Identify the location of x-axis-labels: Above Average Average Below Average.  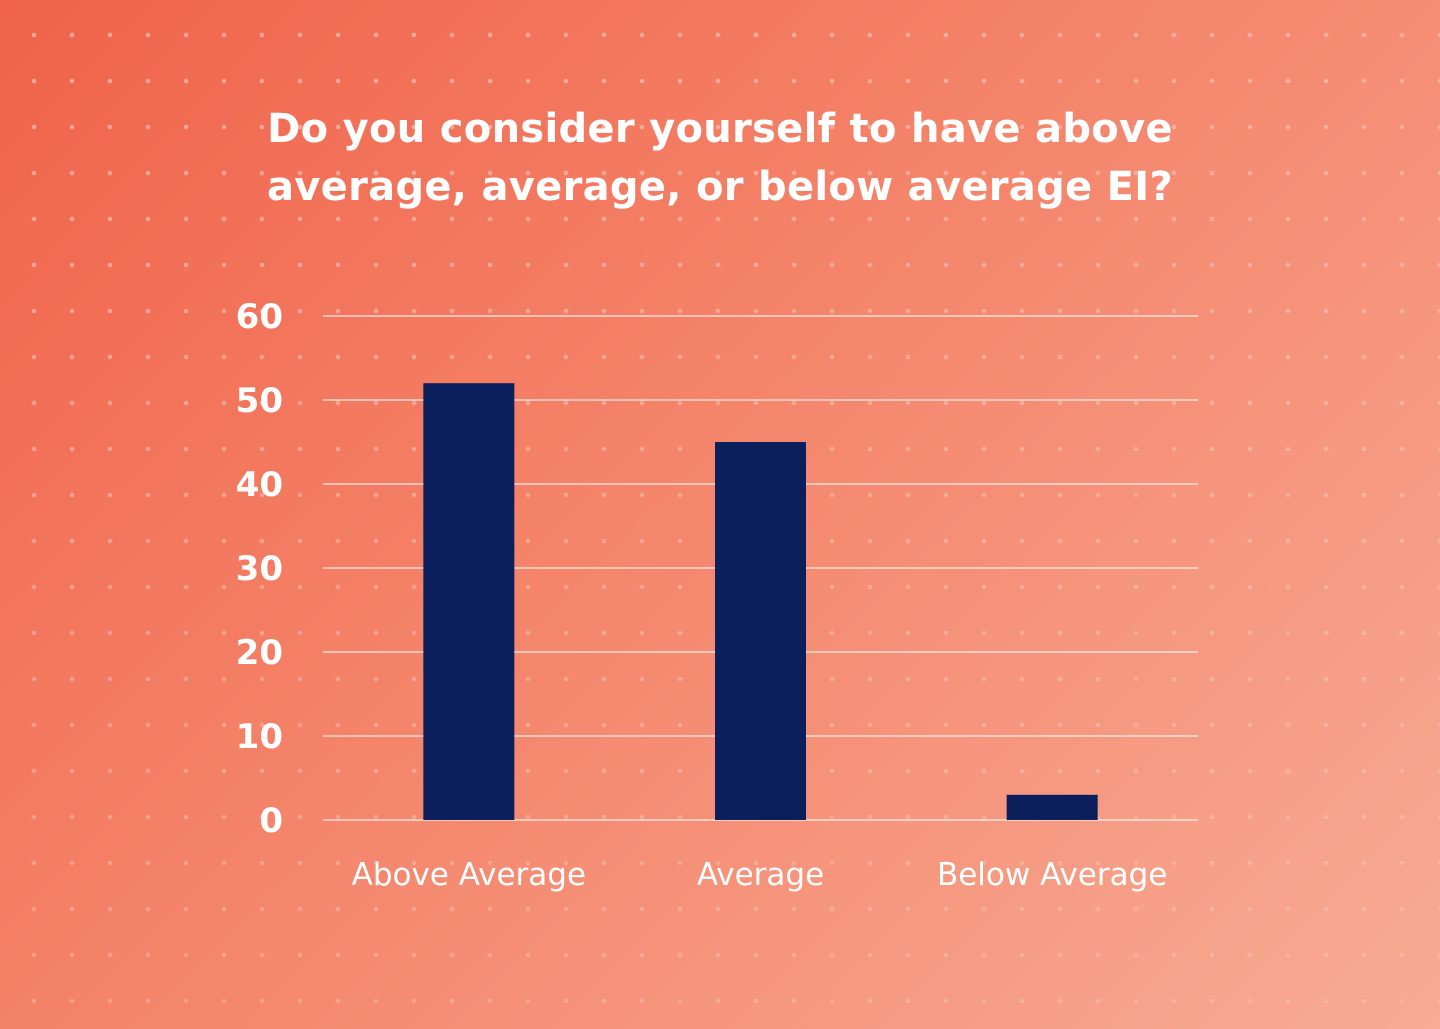
(760, 875).